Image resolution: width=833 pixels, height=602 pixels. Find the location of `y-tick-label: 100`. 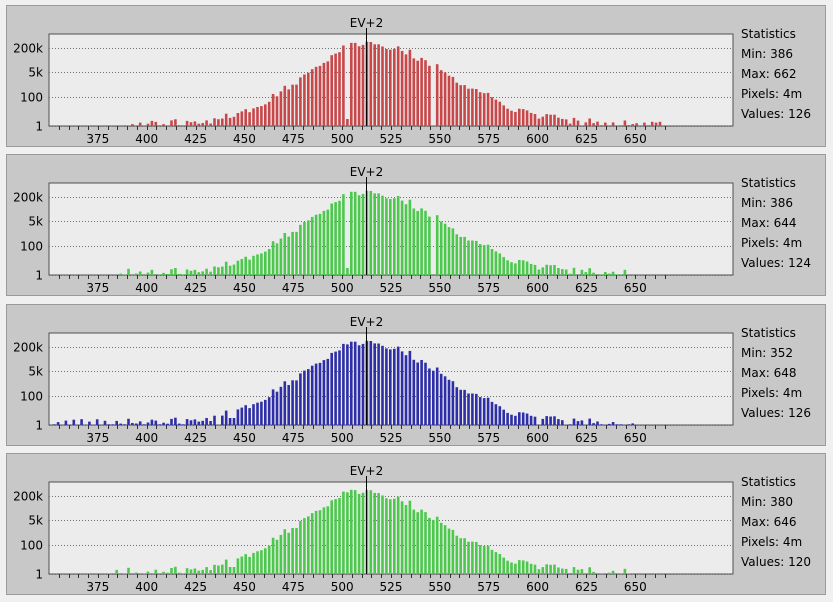

y-tick-label: 100 is located at coordinates (31, 247).